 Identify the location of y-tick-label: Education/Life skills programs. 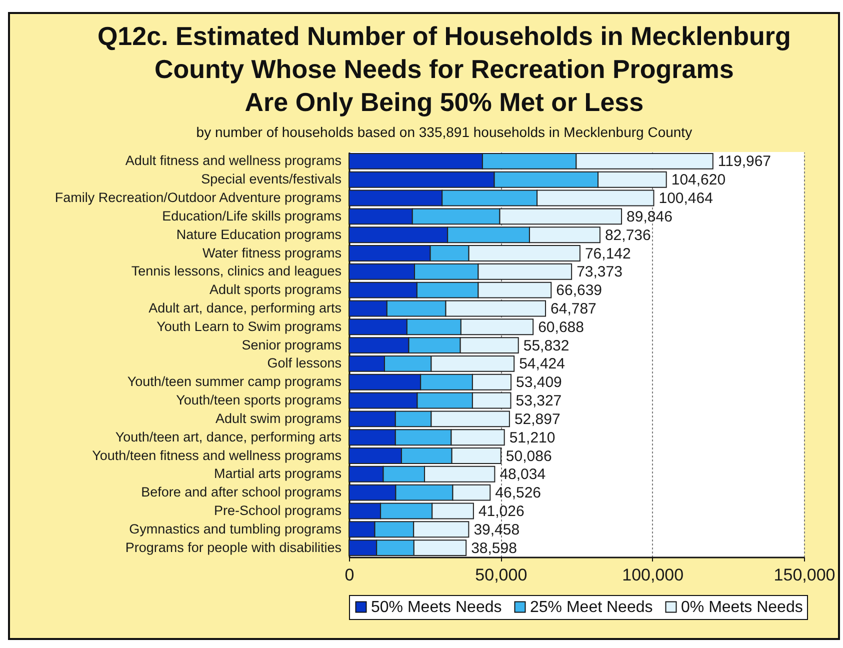
(252, 216).